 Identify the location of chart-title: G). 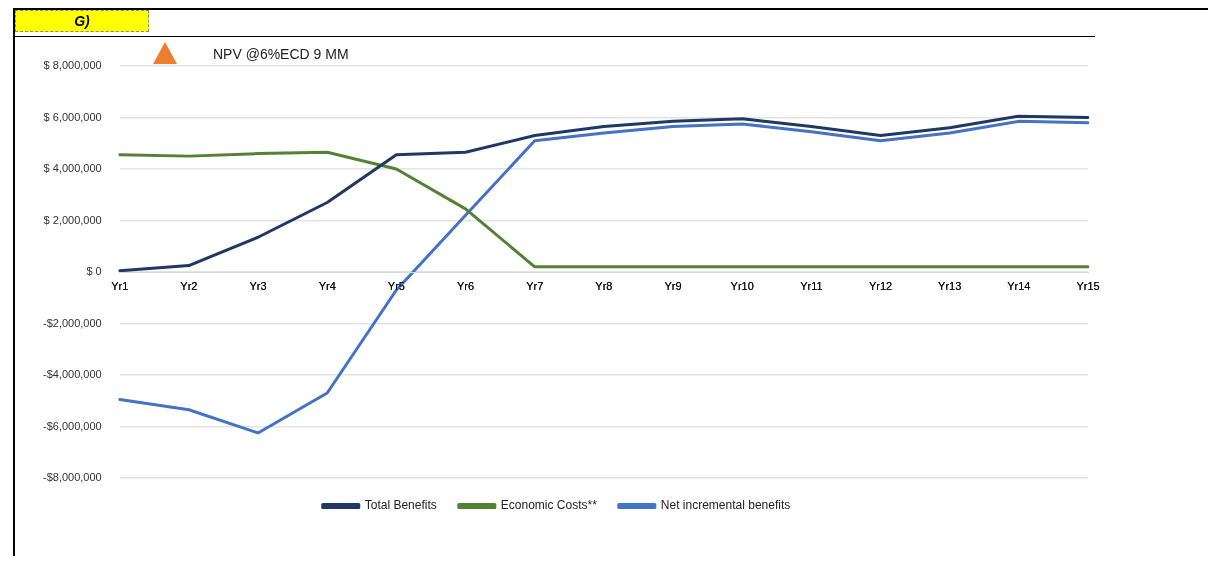
(82, 21).